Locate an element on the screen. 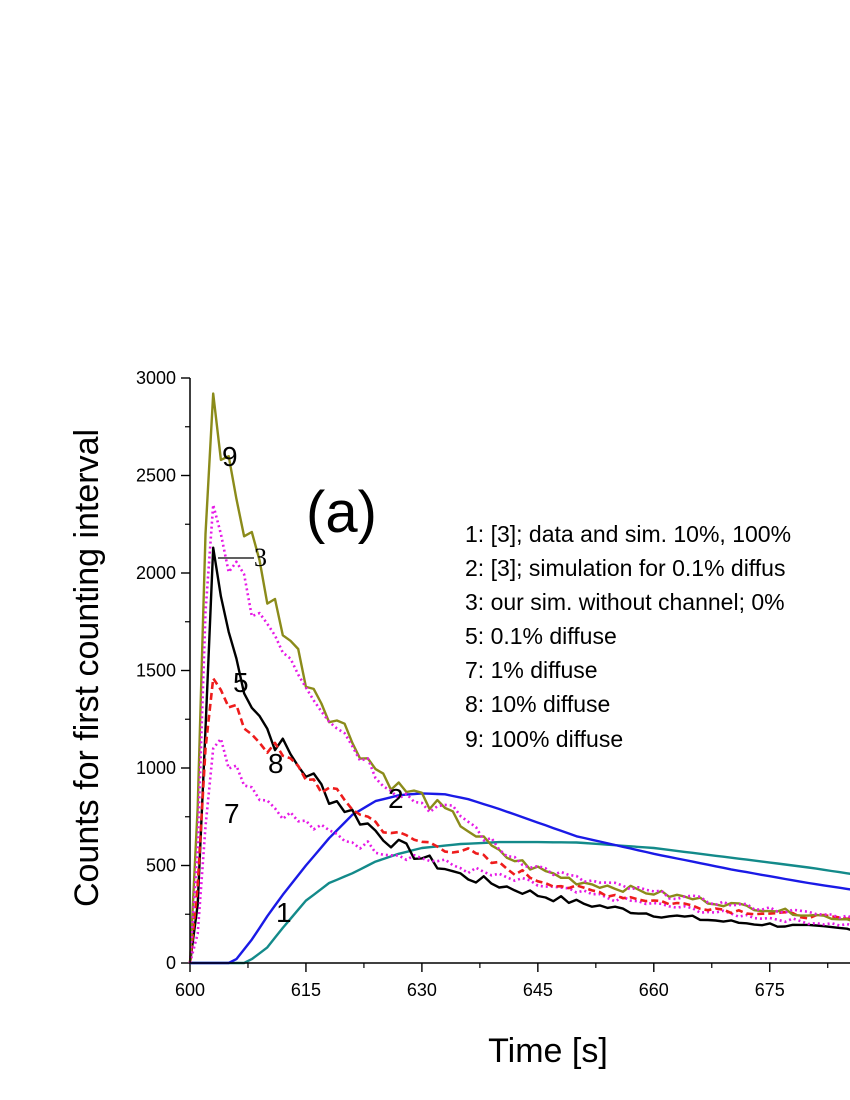 This screenshot has height=1100, width=850. x-tick-label: 630 is located at coordinates (422, 990).